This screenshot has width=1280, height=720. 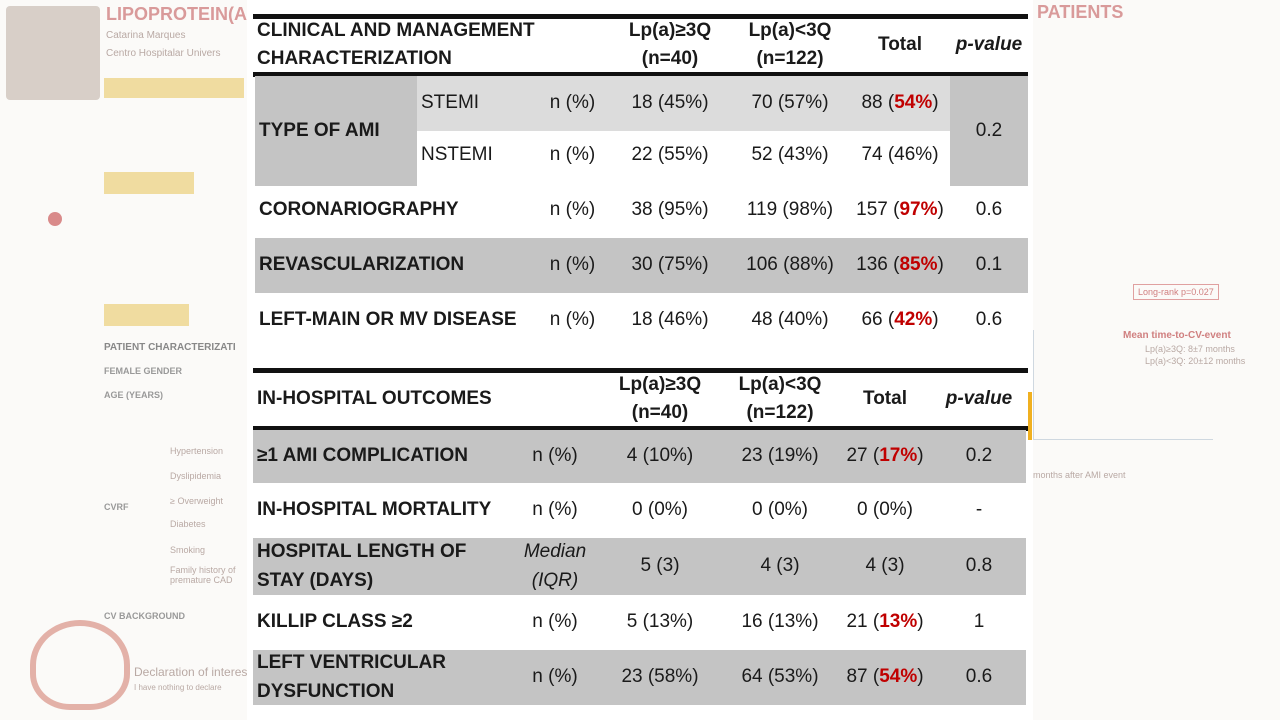 What do you see at coordinates (362, 265) in the screenshot?
I see `row-label: REVASCULARIZATION` at bounding box center [362, 265].